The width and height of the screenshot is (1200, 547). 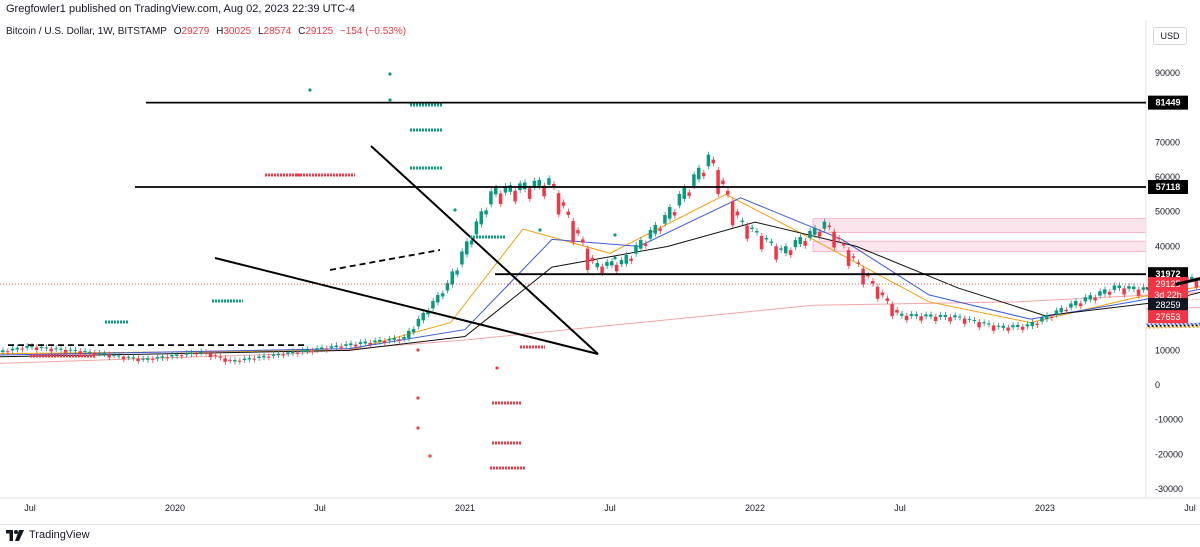 What do you see at coordinates (465, 508) in the screenshot?
I see `x-tick-label: 2021` at bounding box center [465, 508].